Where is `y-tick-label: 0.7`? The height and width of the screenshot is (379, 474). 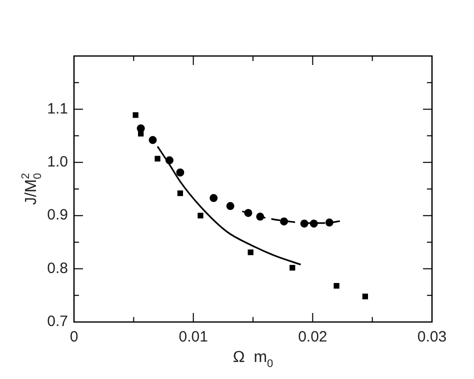
y-tick-label: 0.7 is located at coordinates (57, 321).